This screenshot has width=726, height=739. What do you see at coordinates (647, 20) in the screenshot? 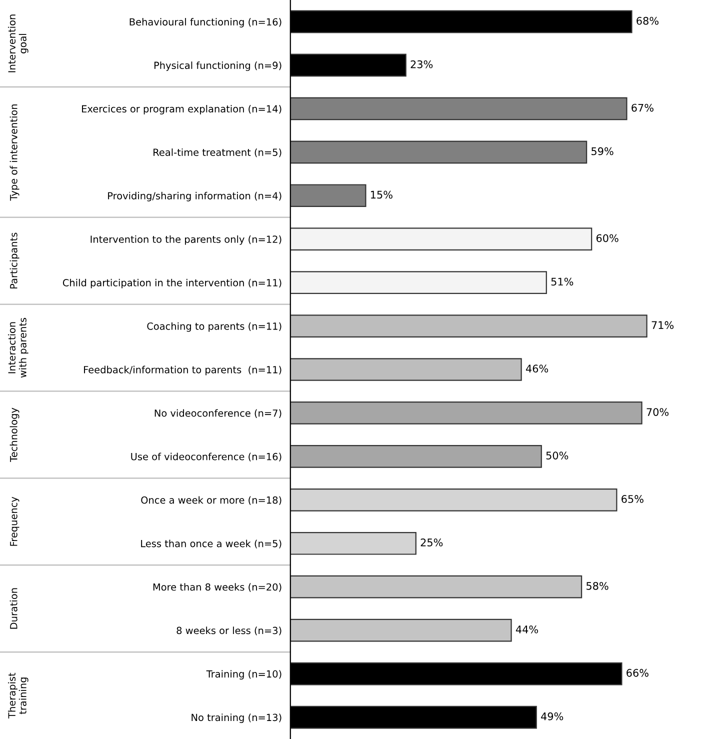
I see `data-label: 68%` at bounding box center [647, 20].